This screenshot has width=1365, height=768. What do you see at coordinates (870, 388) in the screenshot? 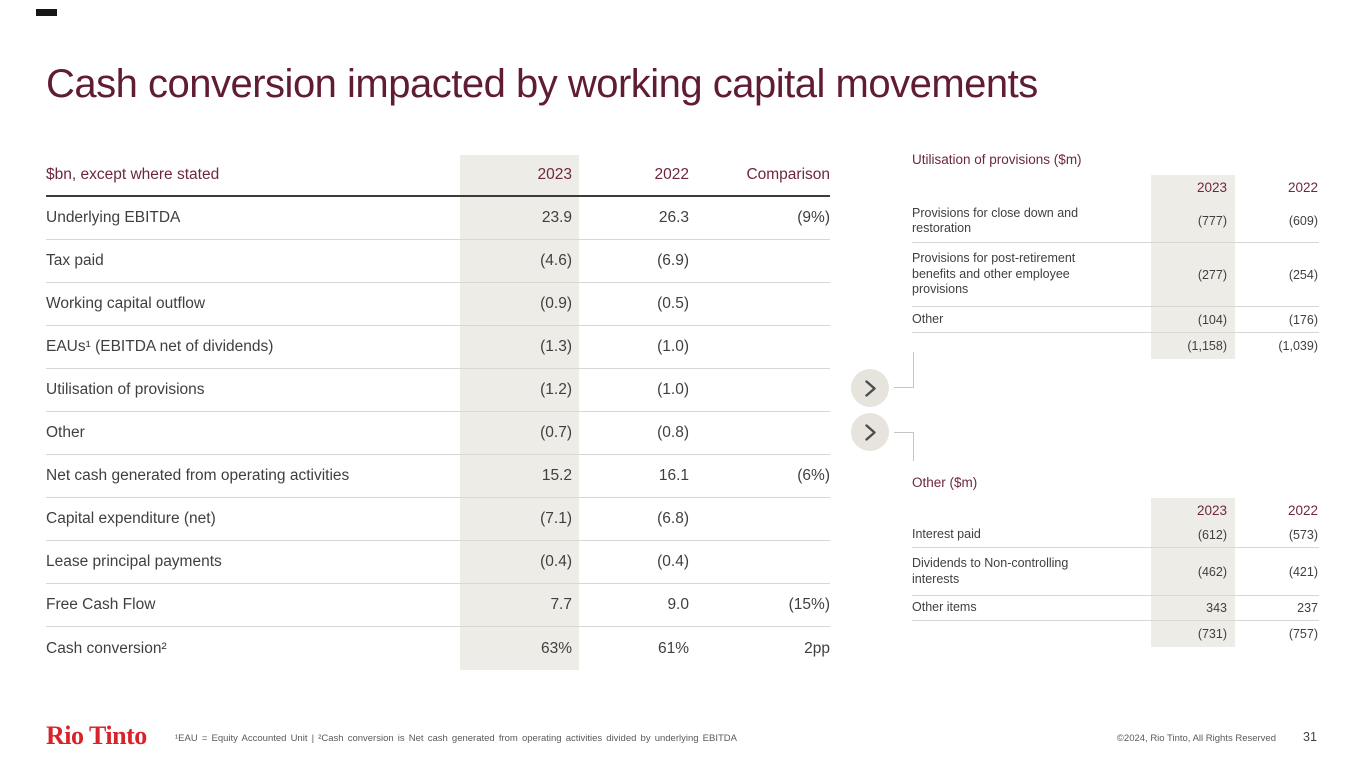
I see `provisions-detail-button` at bounding box center [870, 388].